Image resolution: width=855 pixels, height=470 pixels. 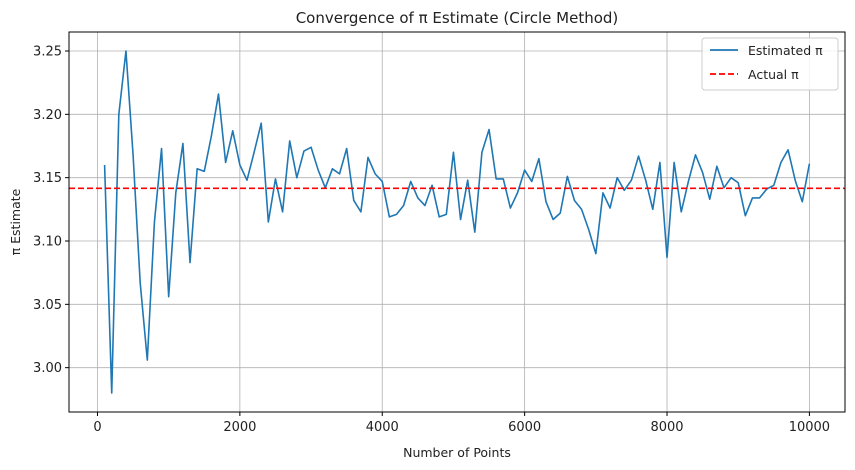 What do you see at coordinates (47, 52) in the screenshot?
I see `y-tick-label: 3.25` at bounding box center [47, 52].